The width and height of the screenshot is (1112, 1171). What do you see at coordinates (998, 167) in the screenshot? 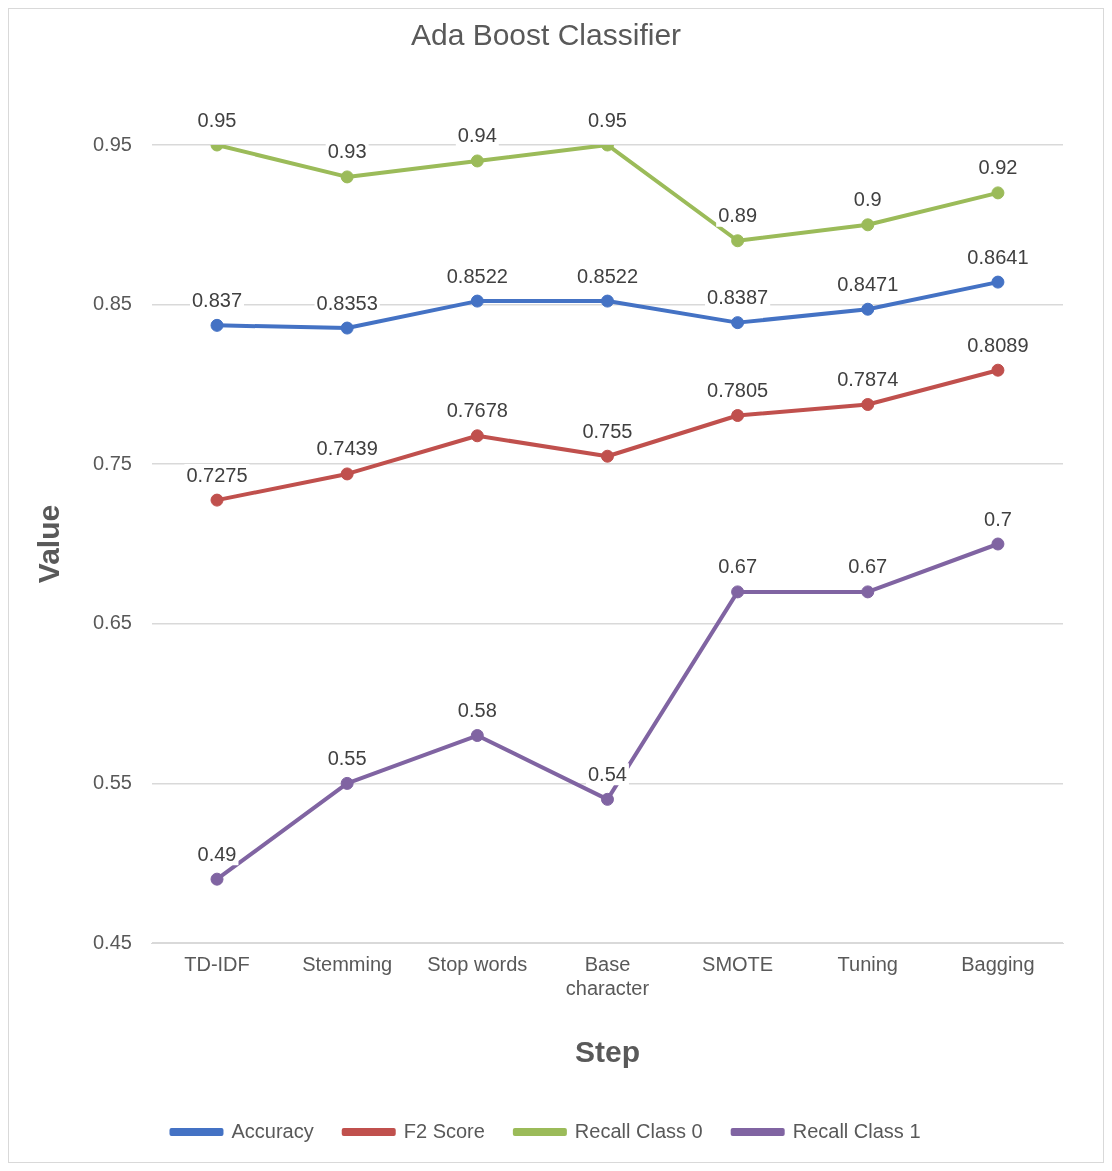
I see `data-label: 0.92` at bounding box center [998, 167].